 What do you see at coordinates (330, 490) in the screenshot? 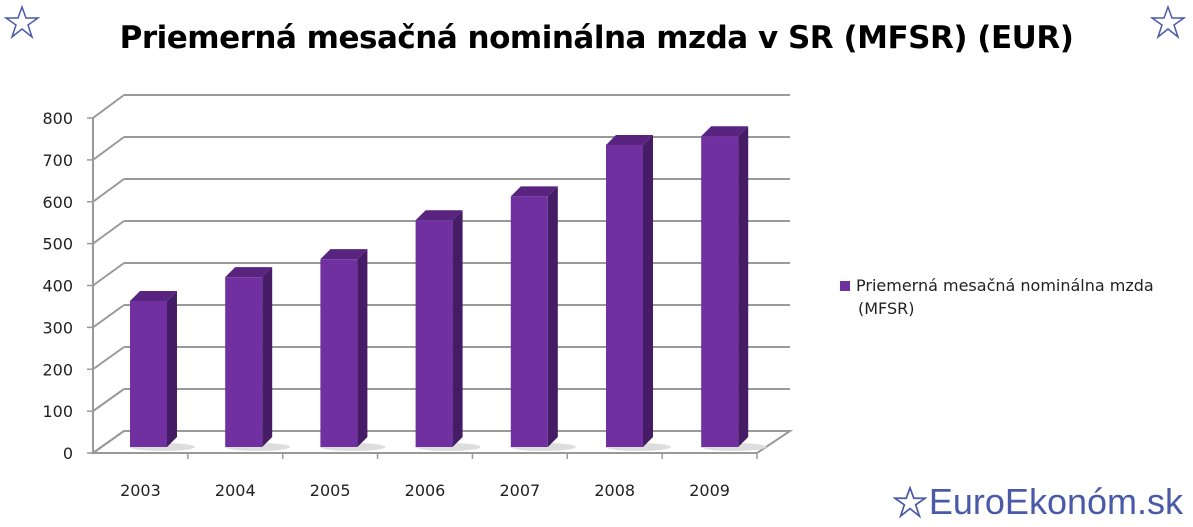
I see `x-tick-label: 2005` at bounding box center [330, 490].